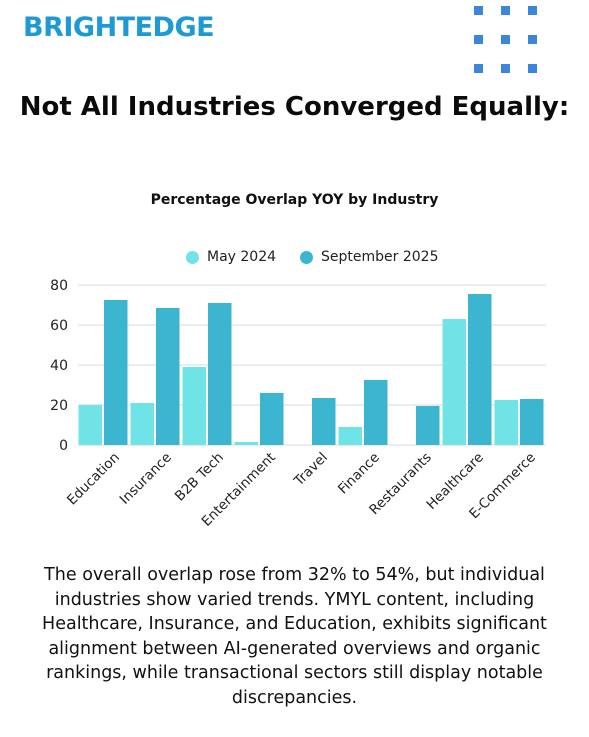 The width and height of the screenshot is (589, 737). What do you see at coordinates (242, 257) in the screenshot?
I see `legend-label-series-1: May 2024` at bounding box center [242, 257].